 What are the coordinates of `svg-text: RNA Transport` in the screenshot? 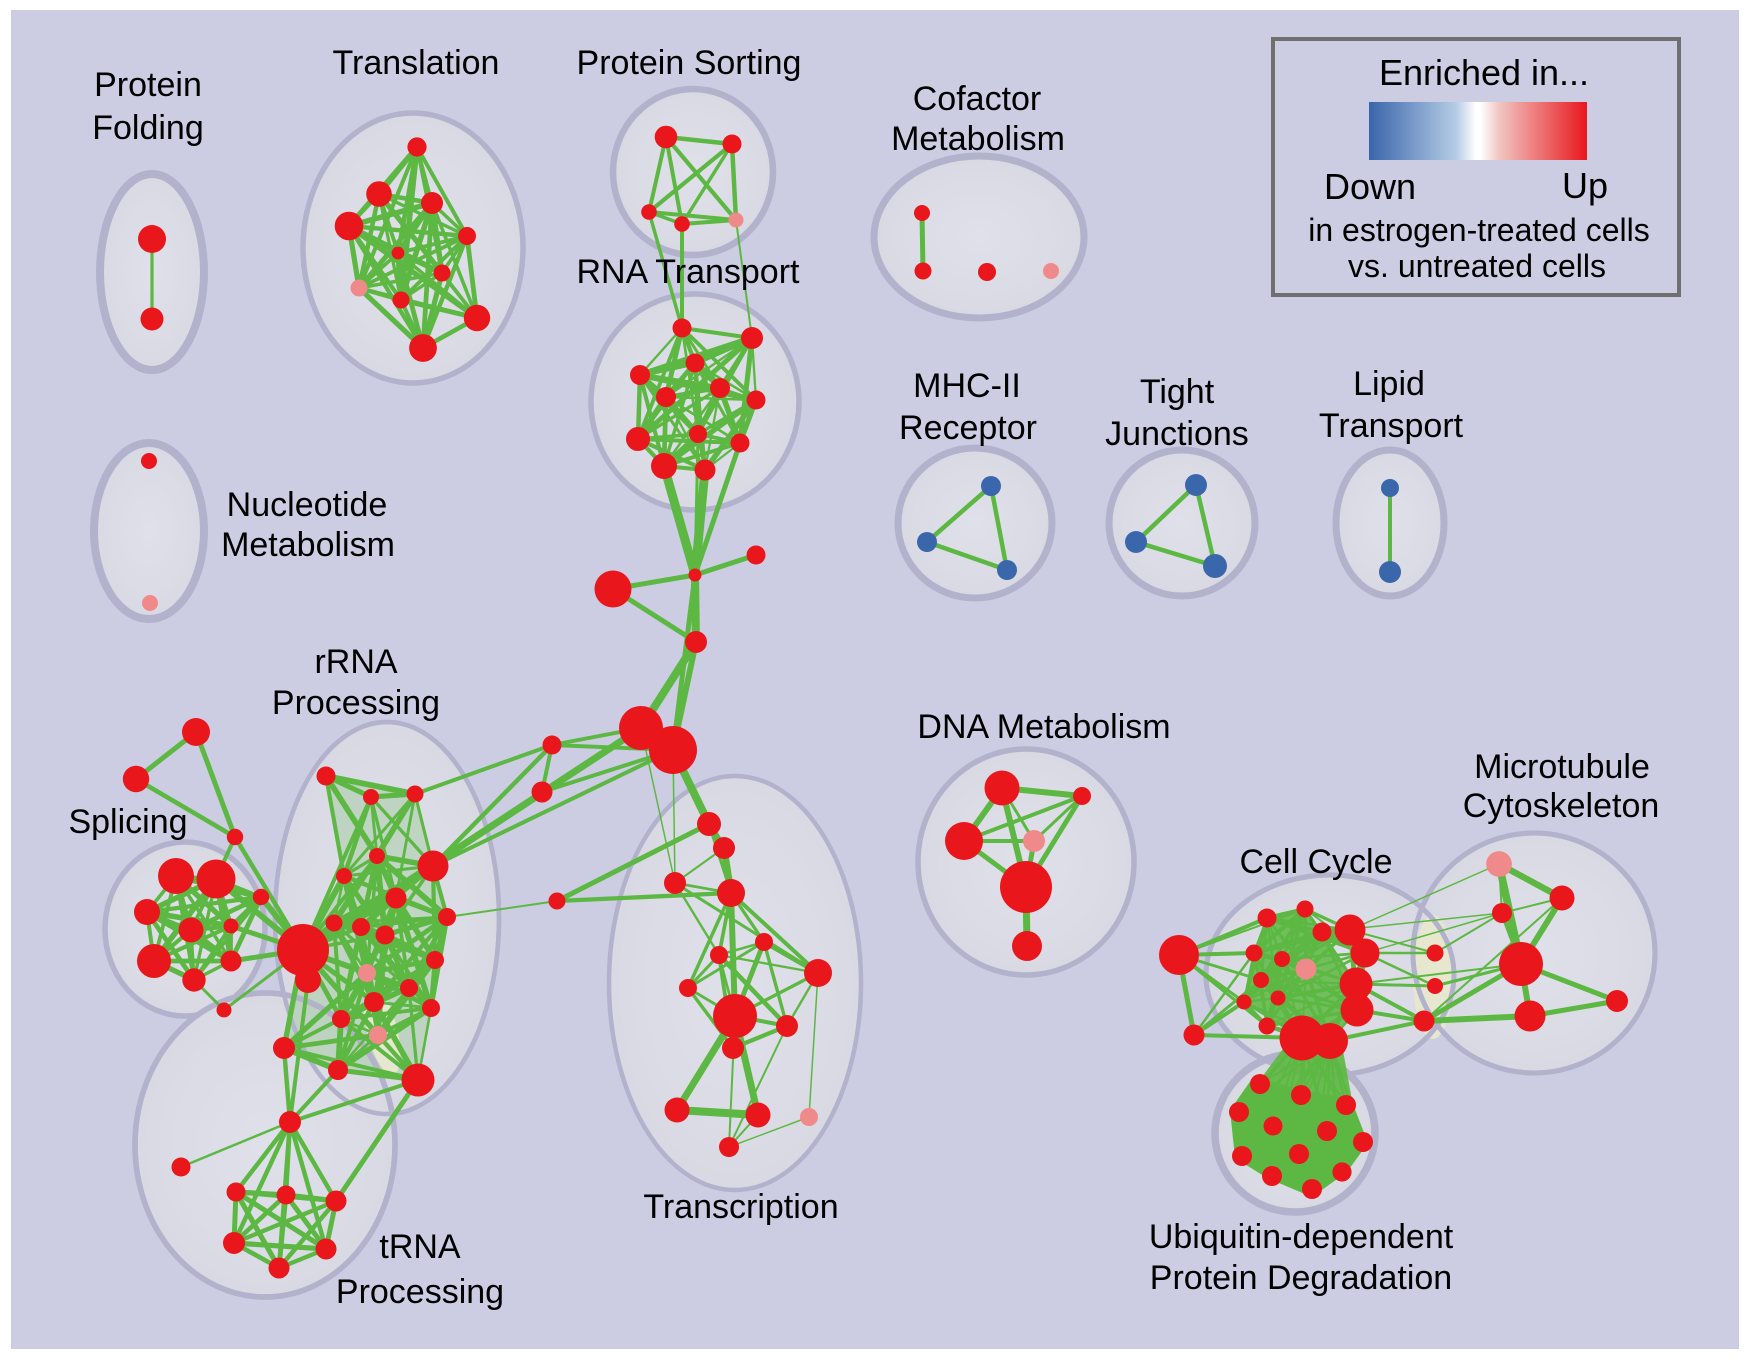 It's located at (689, 272).